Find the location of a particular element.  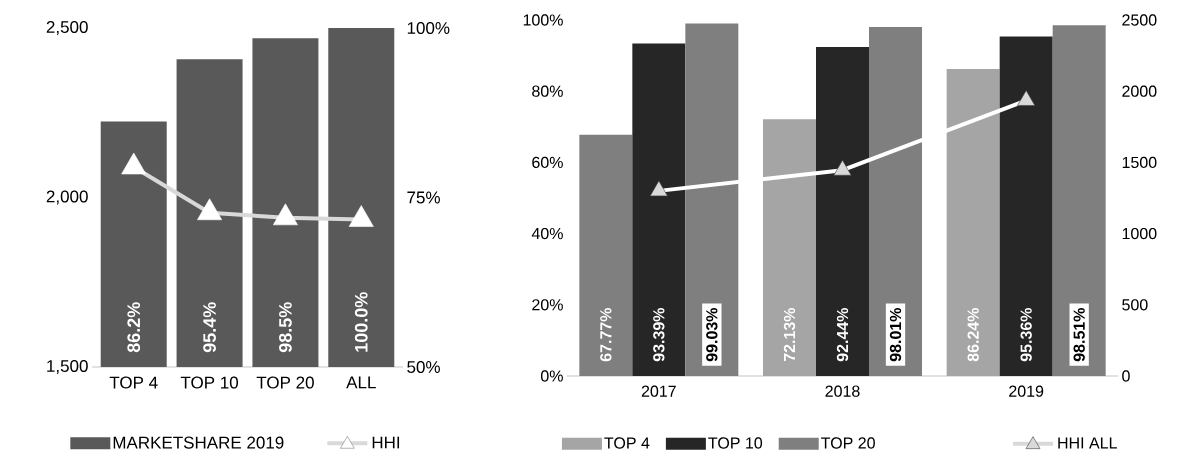

x-tick-label: TOP 20 is located at coordinates (285, 382).